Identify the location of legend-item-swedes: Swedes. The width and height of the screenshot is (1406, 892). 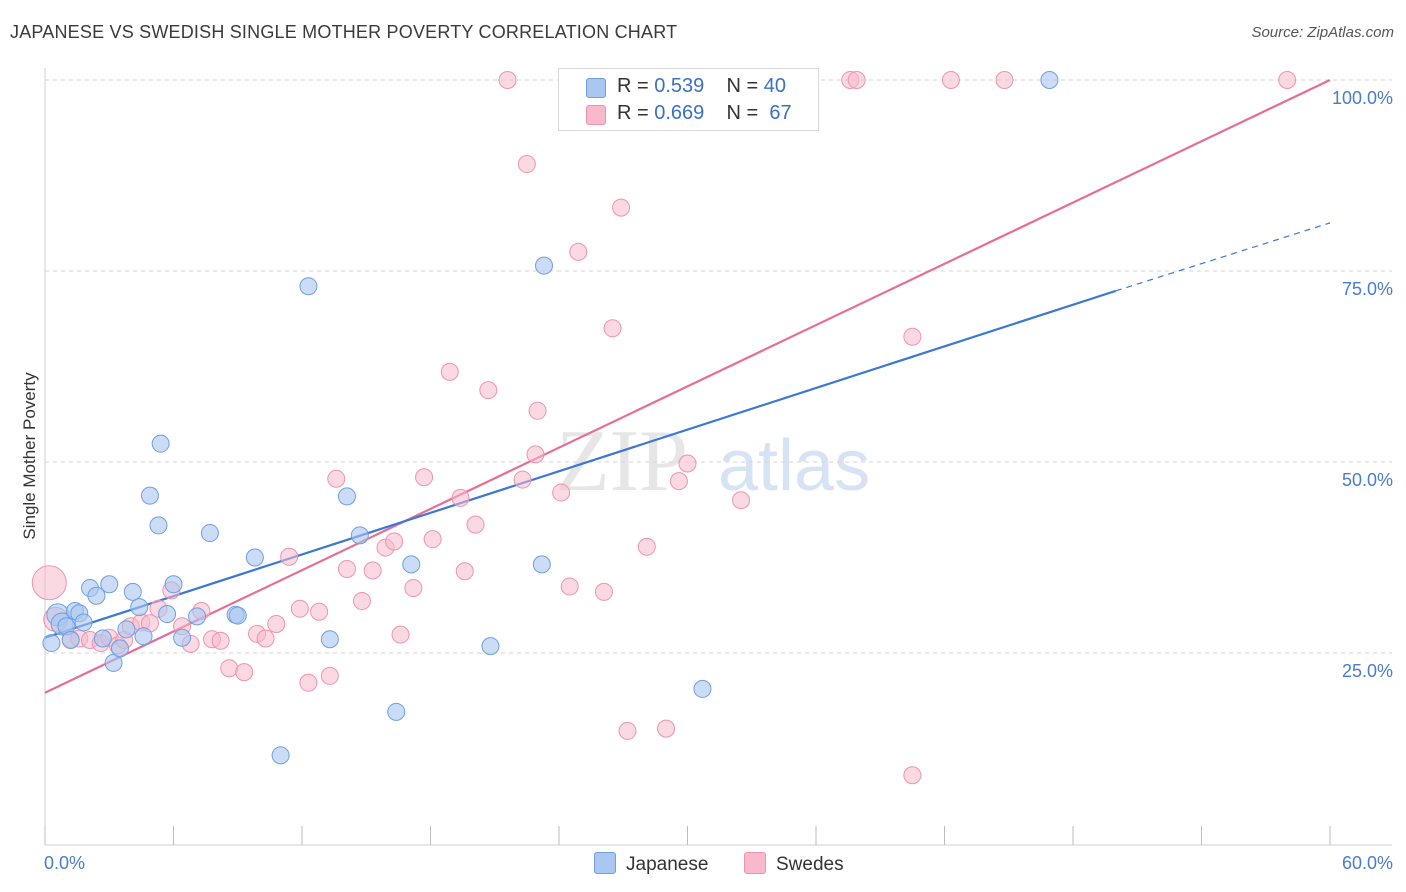
(794, 864).